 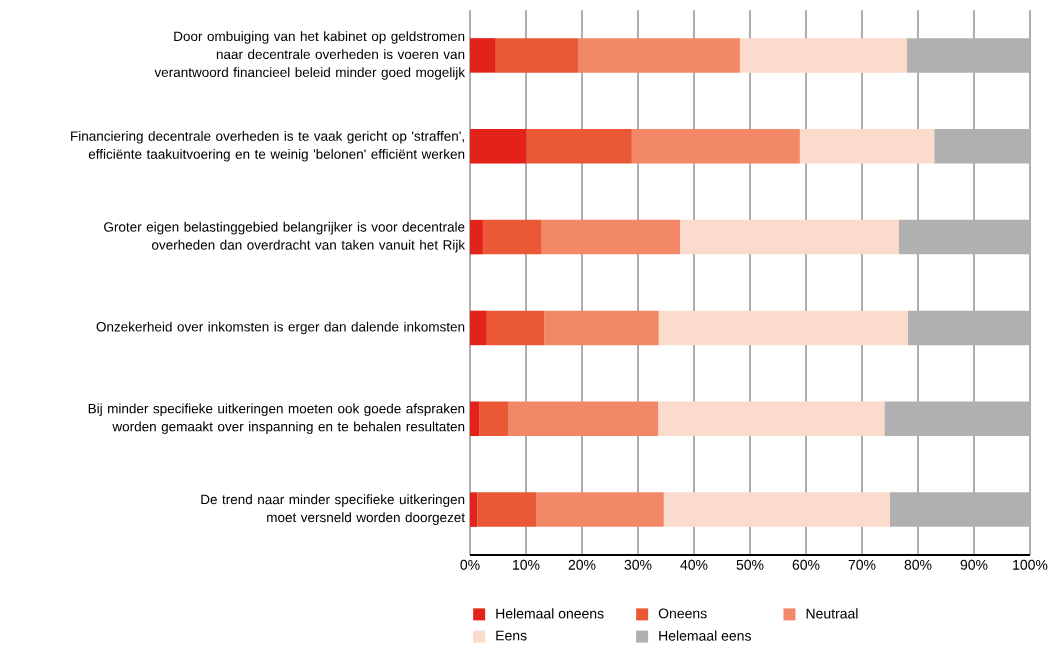 I want to click on x-tick-label: 50%, so click(x=750, y=564).